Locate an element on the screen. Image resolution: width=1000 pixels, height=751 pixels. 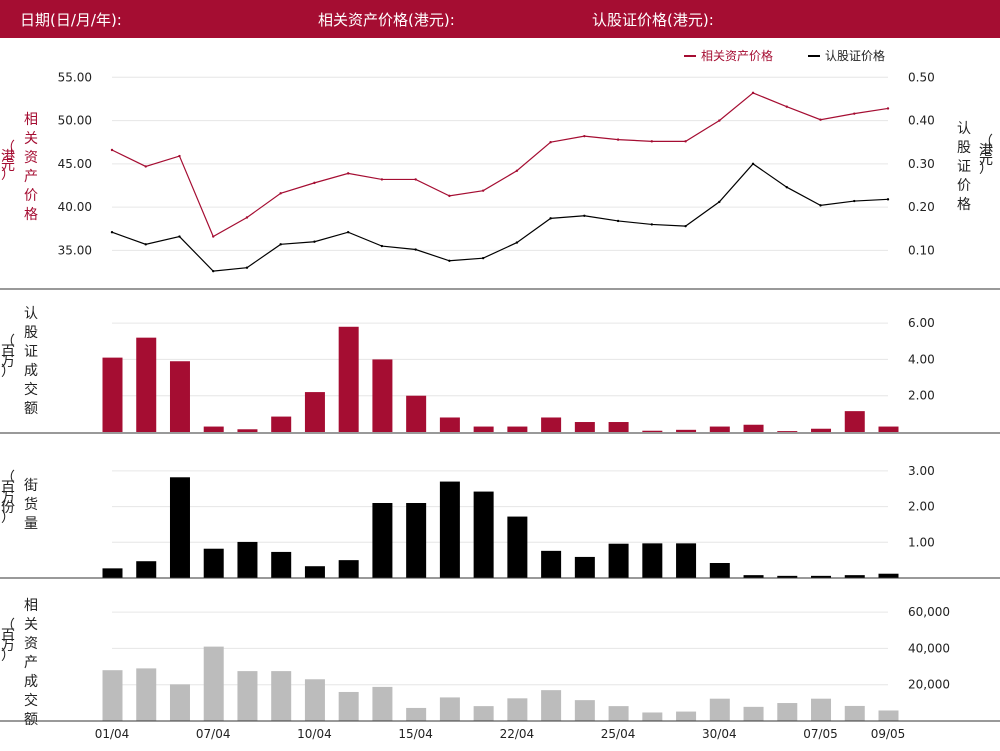
y-left-axis-title: 价 is located at coordinates (31, 196).